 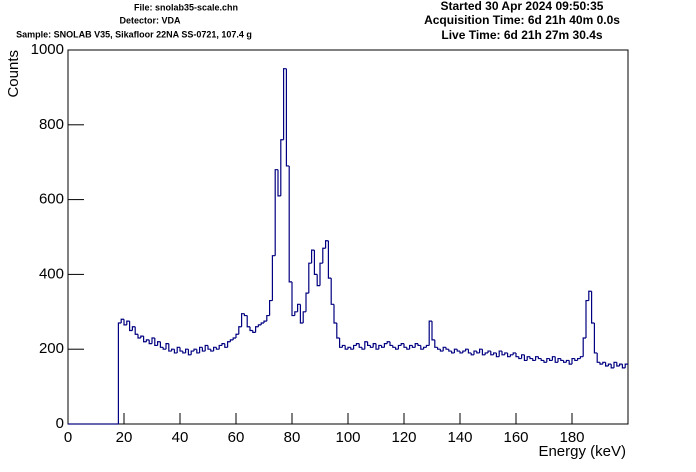 I want to click on y-tick-label: 200, so click(x=51, y=348).